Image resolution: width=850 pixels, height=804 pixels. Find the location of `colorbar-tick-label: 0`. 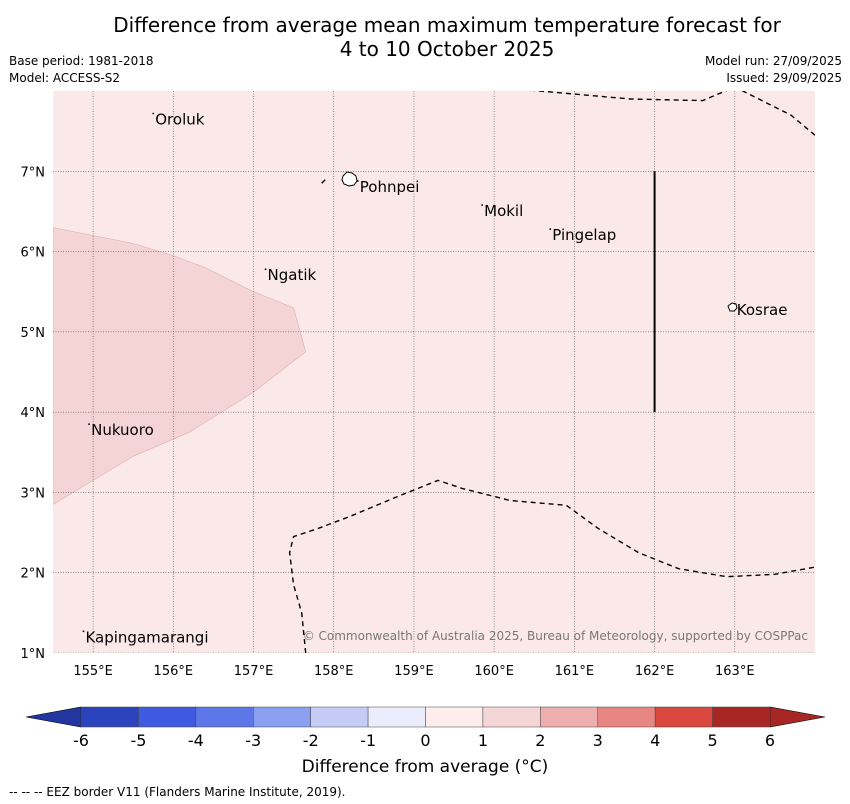

colorbar-tick-label: 0 is located at coordinates (425, 740).